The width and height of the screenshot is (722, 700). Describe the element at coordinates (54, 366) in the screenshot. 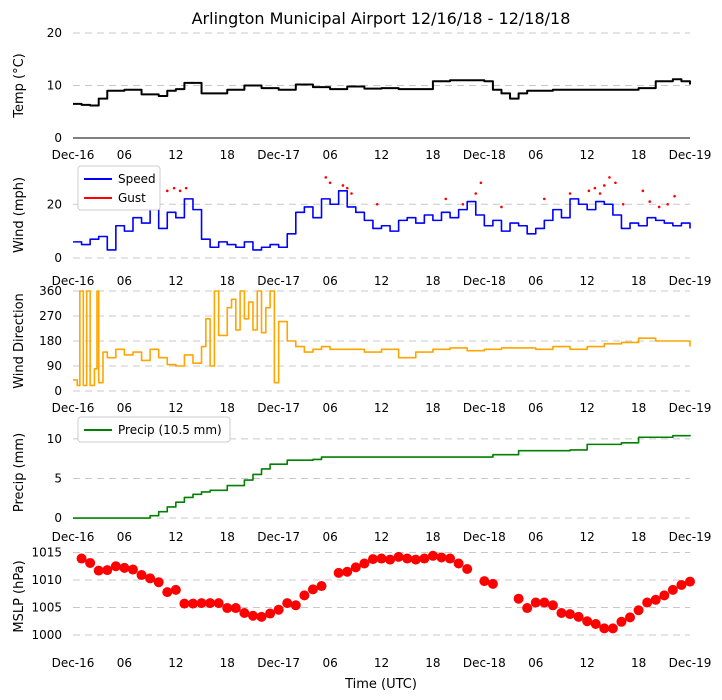

I see `y-tick-label-wdir: 90` at that location.